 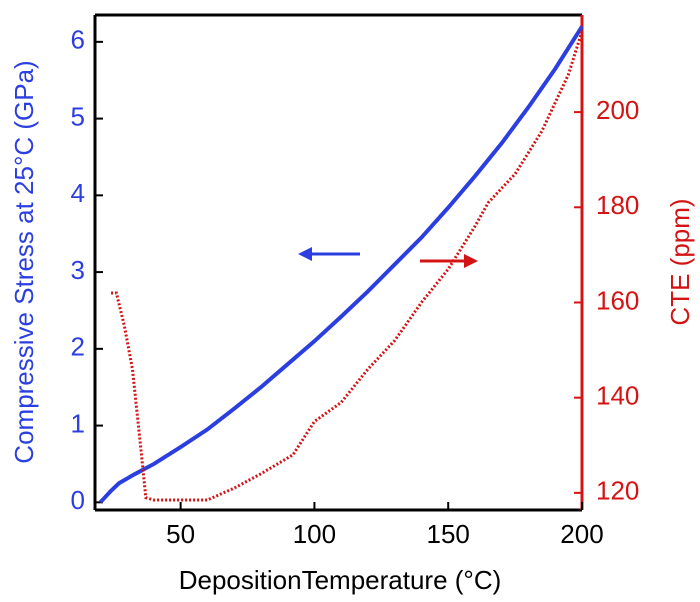 What do you see at coordinates (617, 491) in the screenshot?
I see `y2-tick-label: 120` at bounding box center [617, 491].